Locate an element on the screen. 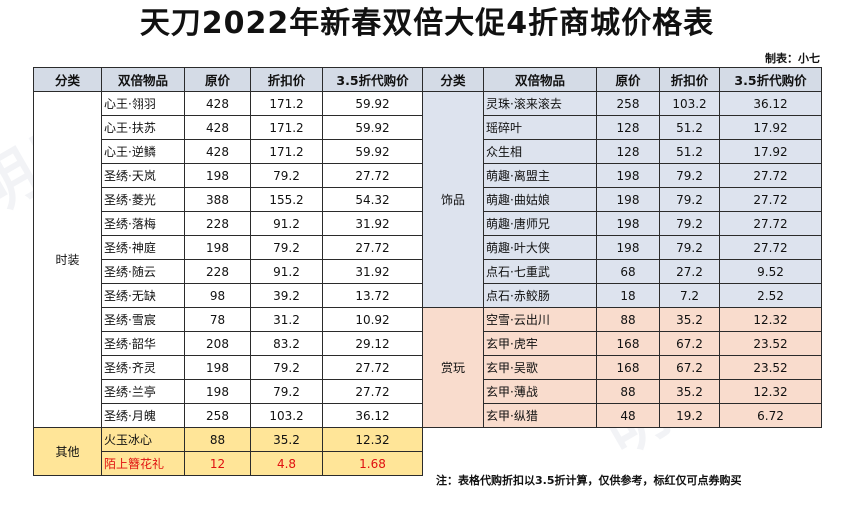 This screenshot has width=854, height=521. proxy-price: 29.12 is located at coordinates (372, 343).